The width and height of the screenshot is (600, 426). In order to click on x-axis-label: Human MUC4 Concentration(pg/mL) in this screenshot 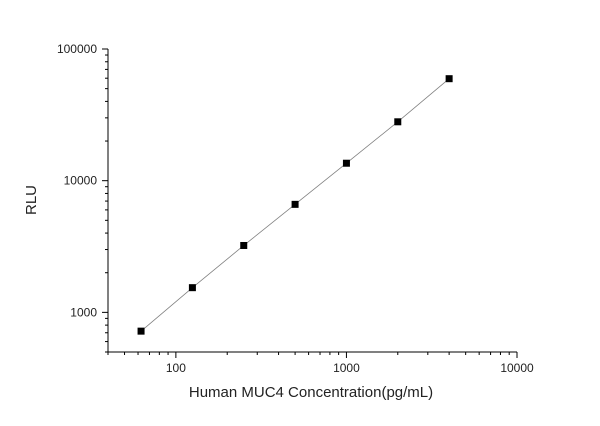, I will do `click(311, 392)`.